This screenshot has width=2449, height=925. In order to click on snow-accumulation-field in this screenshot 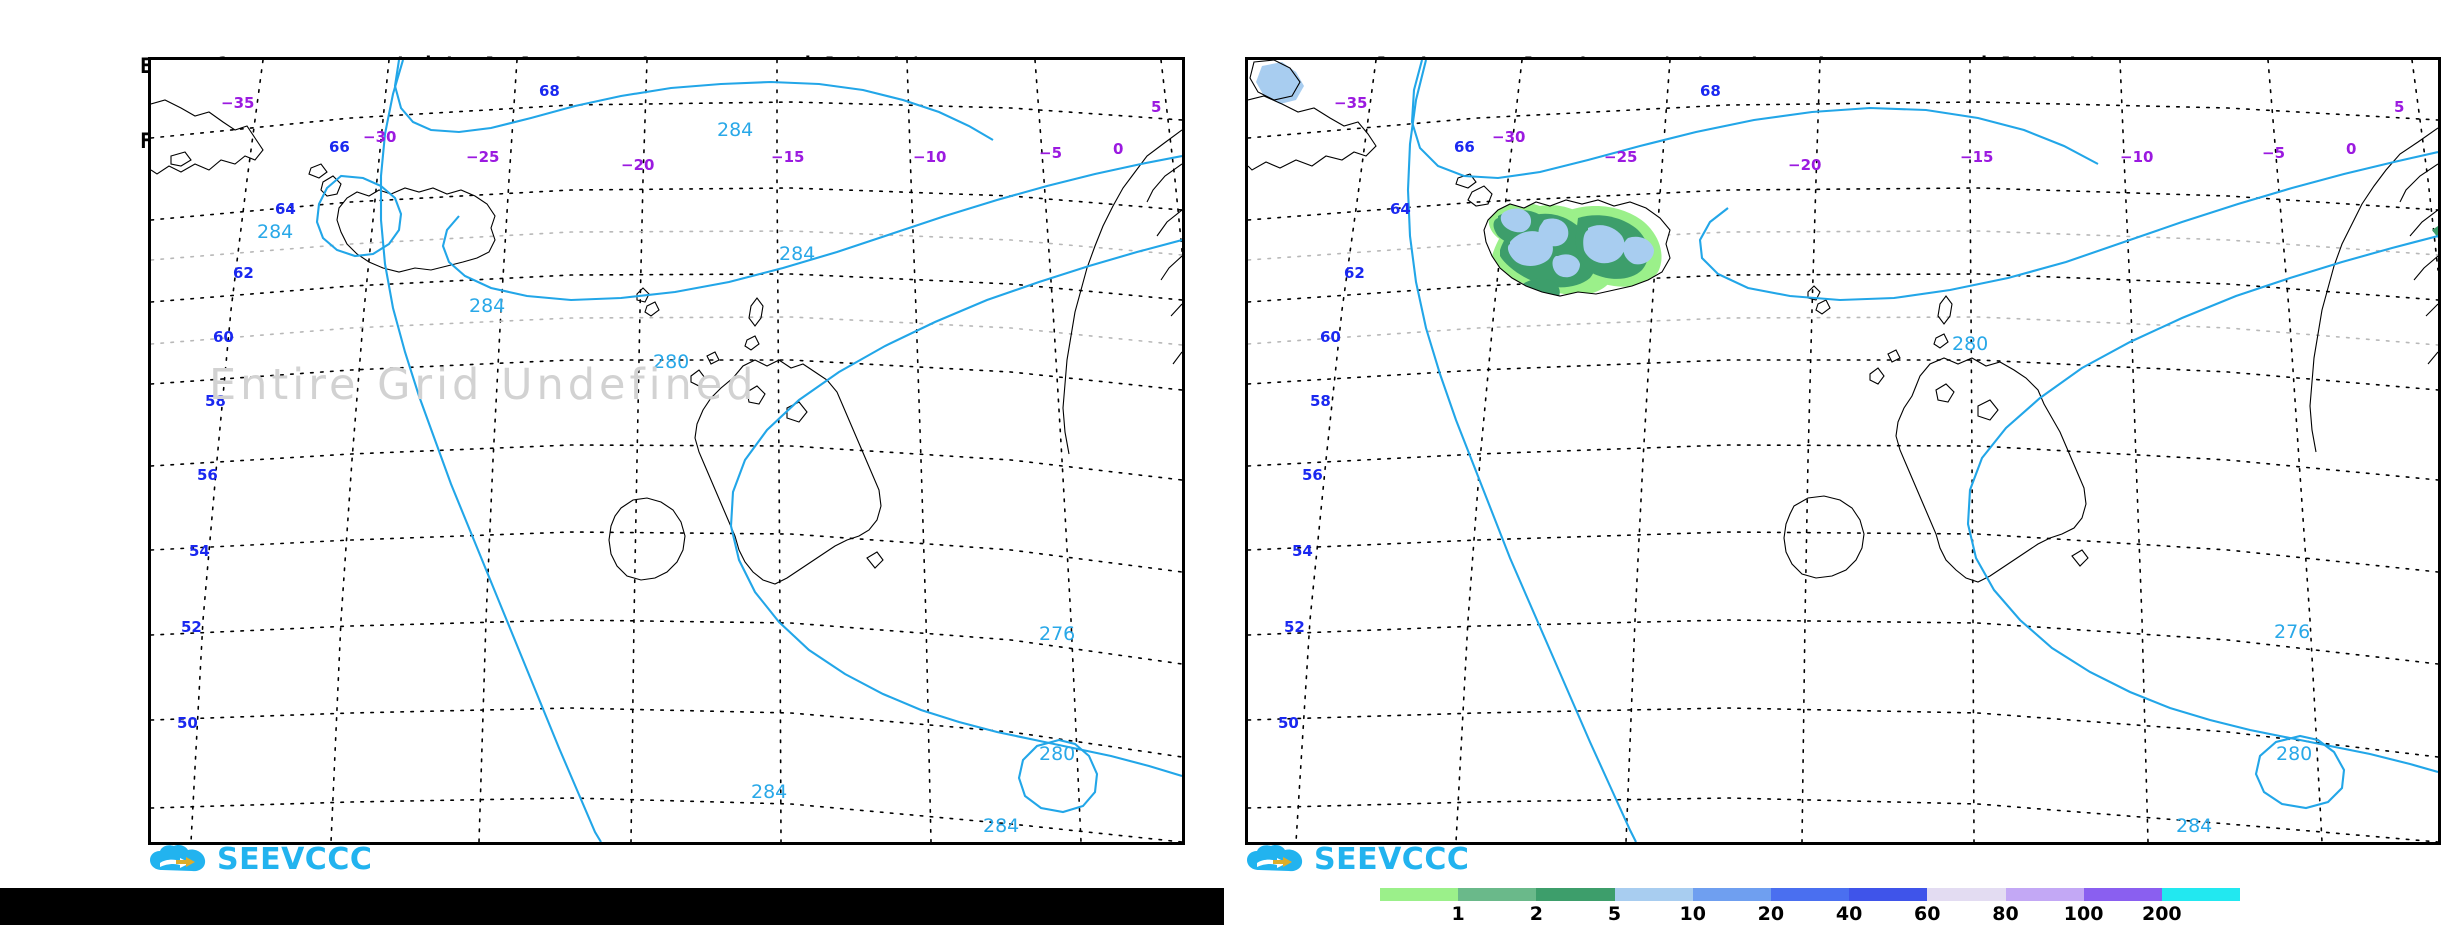, I will do `click(1577, 248)`.